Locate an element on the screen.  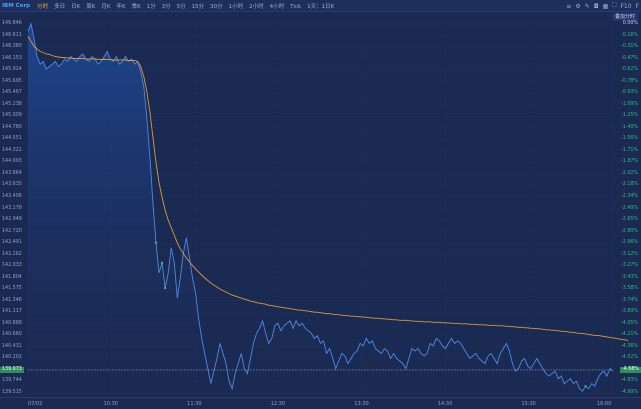
time-tick: 07/02 is located at coordinates (35, 404).